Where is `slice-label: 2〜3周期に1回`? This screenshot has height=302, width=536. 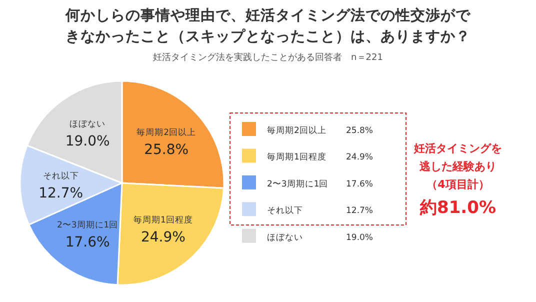
slice-label: 2〜3周期に1回 is located at coordinates (87, 225).